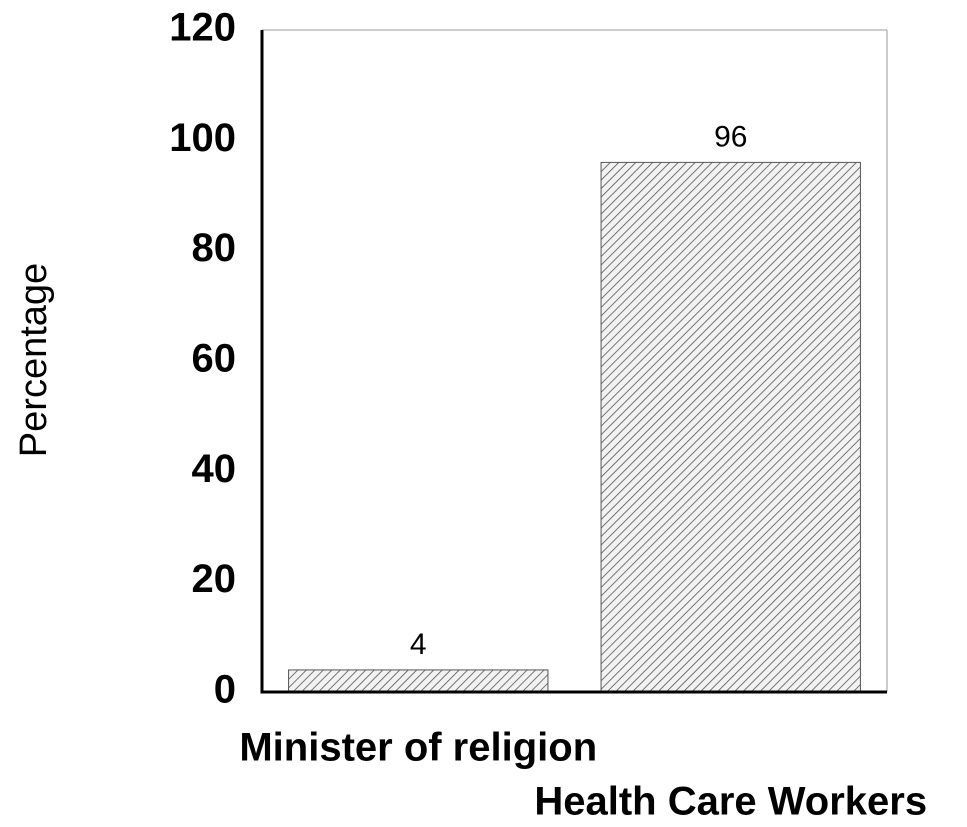 This screenshot has height=827, width=967. I want to click on y-tick-label: 80, so click(214, 248).